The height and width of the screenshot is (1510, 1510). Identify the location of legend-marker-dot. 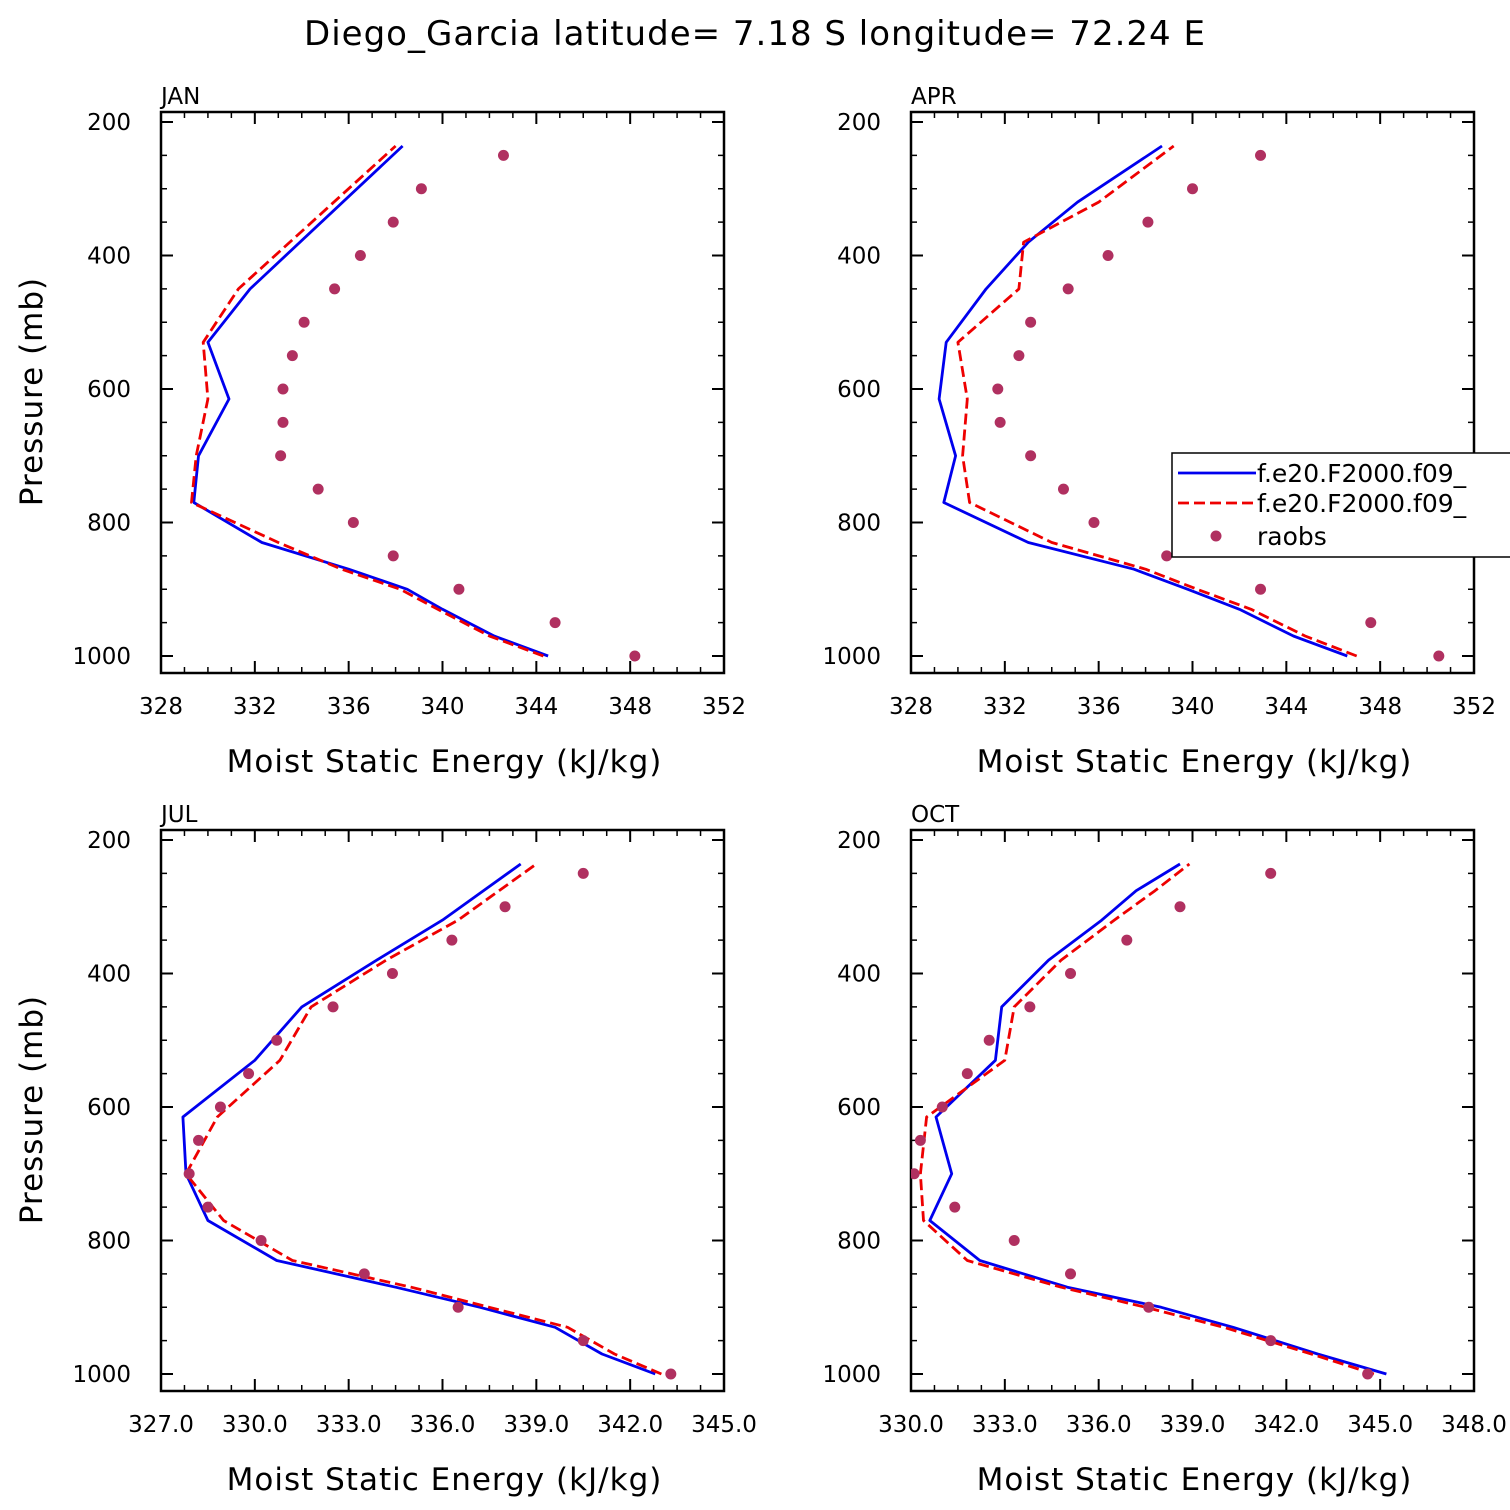
(1216, 536).